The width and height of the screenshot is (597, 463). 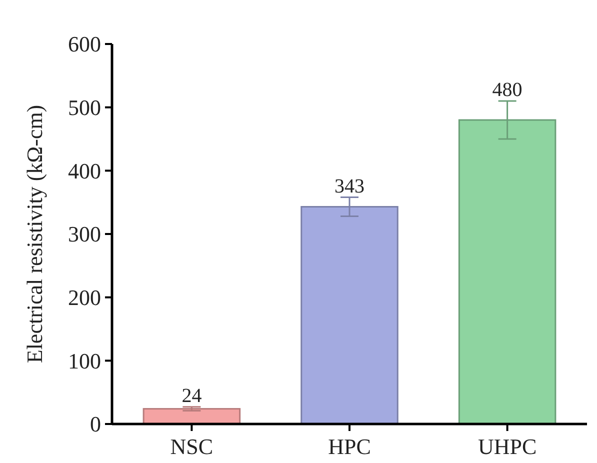 What do you see at coordinates (192, 446) in the screenshot?
I see `x-tick-label: NSC` at bounding box center [192, 446].